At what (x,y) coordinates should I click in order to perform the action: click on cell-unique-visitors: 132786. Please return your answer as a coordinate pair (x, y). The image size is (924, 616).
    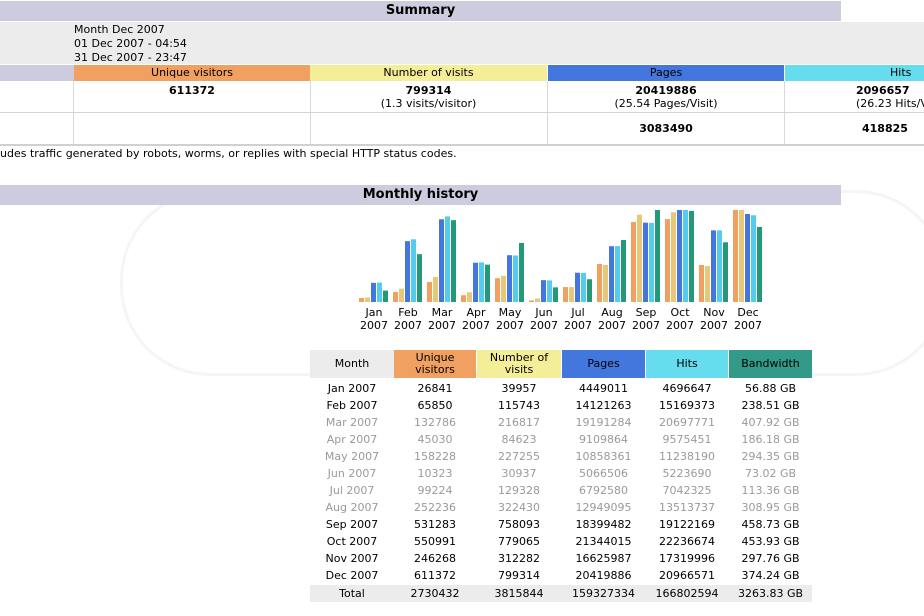
    Looking at the image, I should click on (435, 422).